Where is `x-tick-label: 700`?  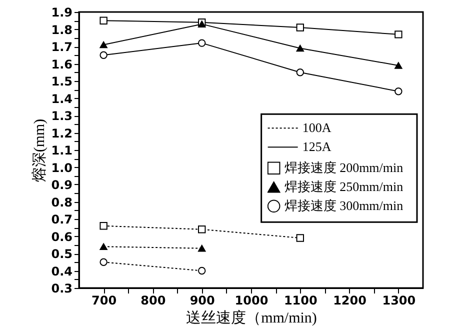 x-tick-label: 700 is located at coordinates (104, 301).